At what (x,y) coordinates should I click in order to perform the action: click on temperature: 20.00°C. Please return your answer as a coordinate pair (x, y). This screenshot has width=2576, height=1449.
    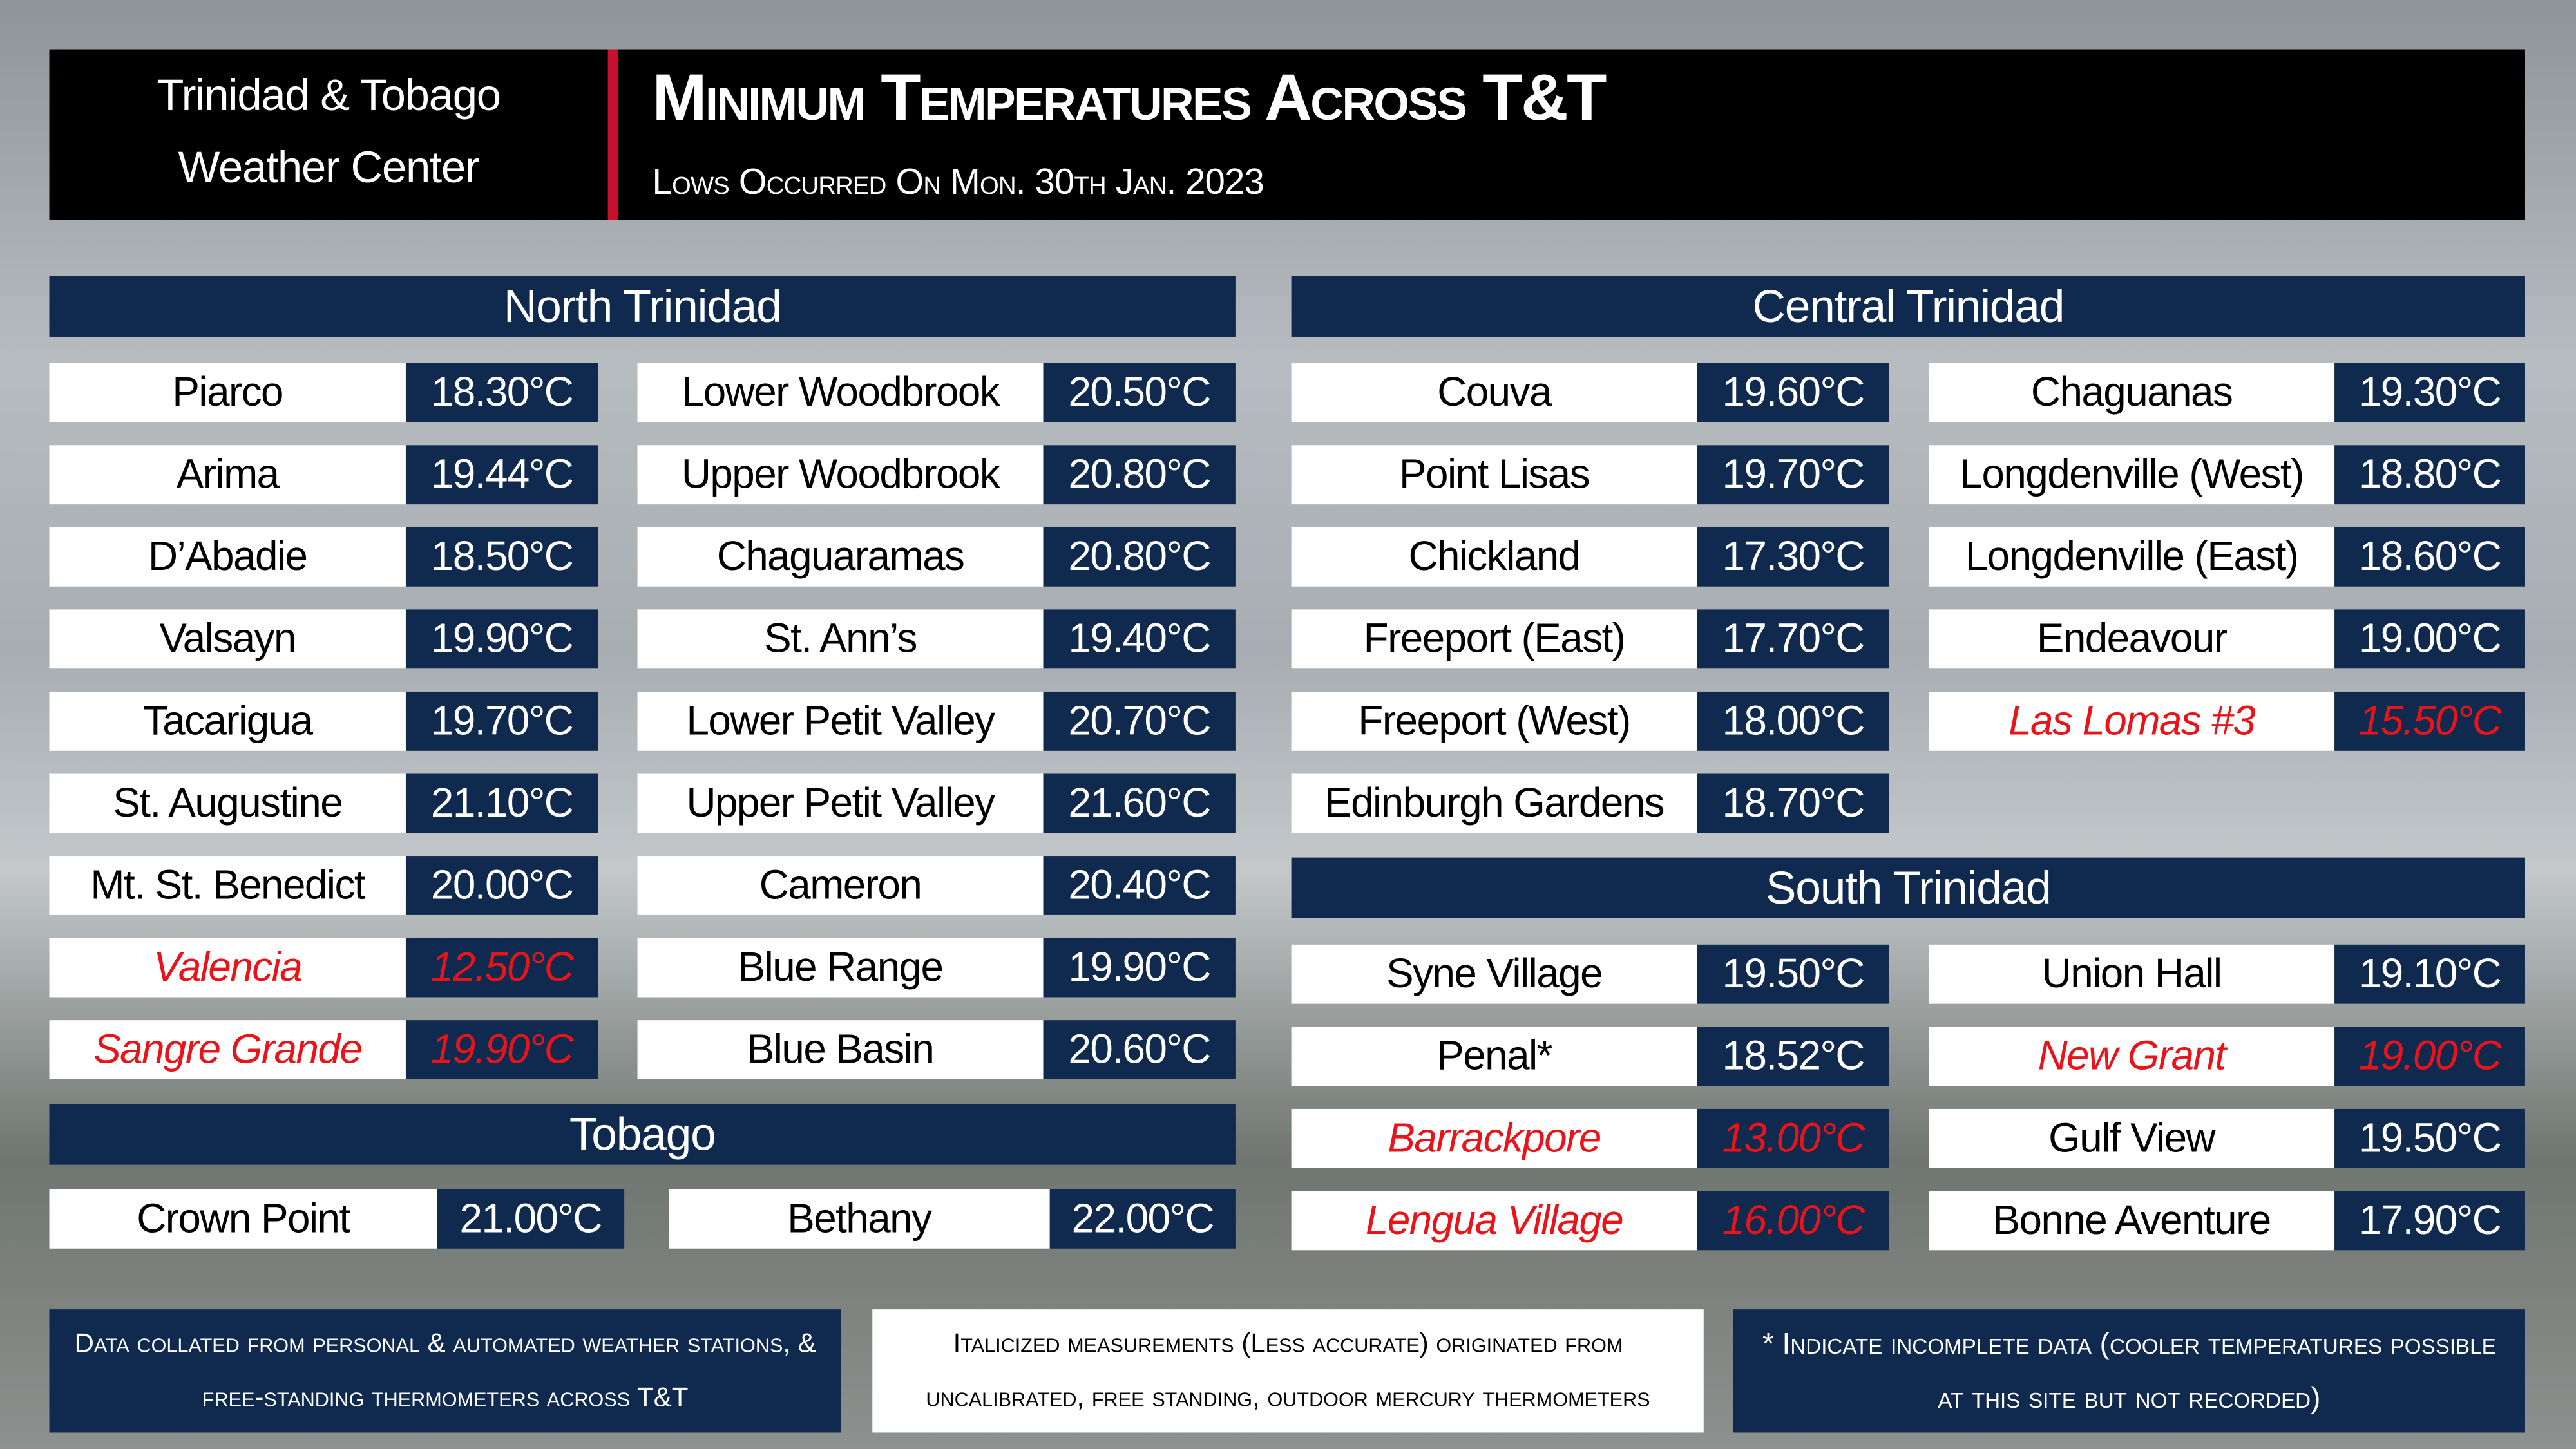
    Looking at the image, I should click on (502, 885).